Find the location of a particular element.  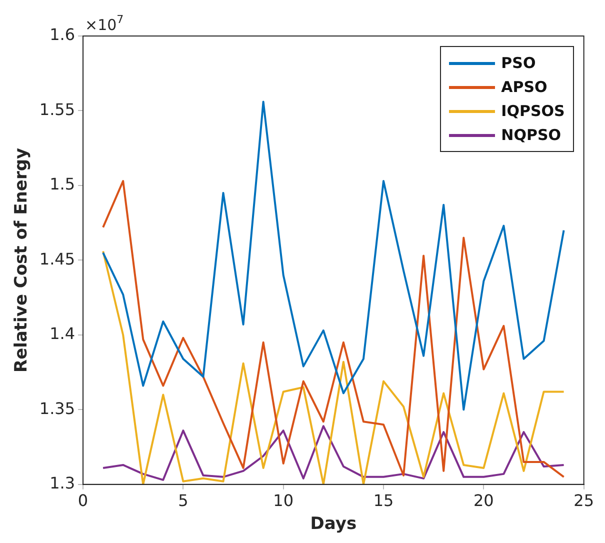

x-tick-label: 0 is located at coordinates (83, 500).